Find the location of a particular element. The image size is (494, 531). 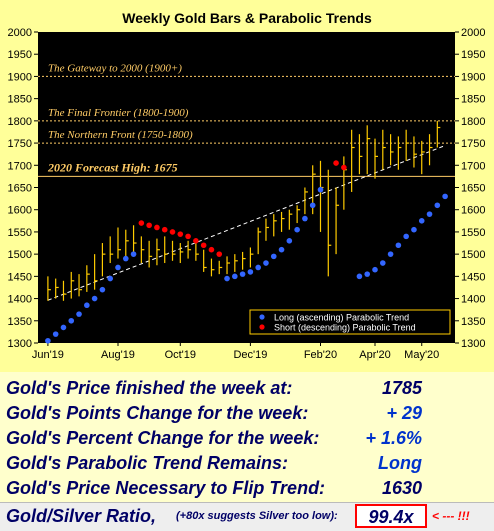

y-tick-label-left: 1800 is located at coordinates (20, 122).